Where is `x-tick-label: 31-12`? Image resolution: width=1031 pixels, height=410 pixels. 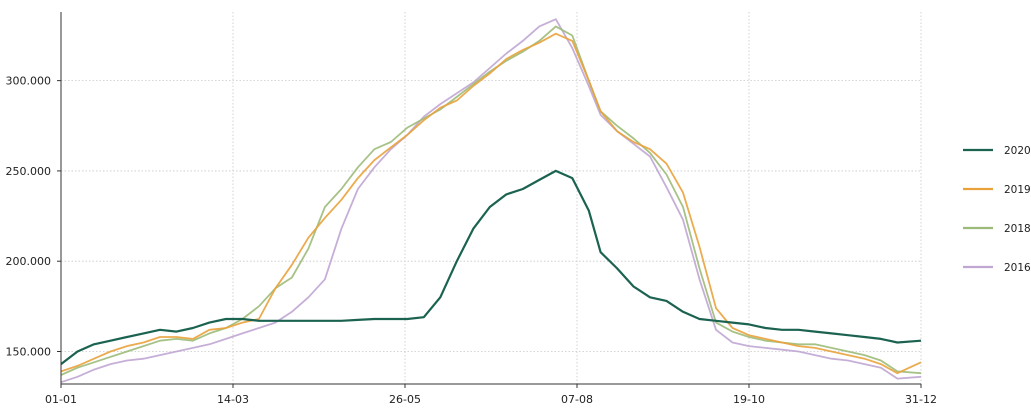
x-tick-label: 31-12 is located at coordinates (921, 399).